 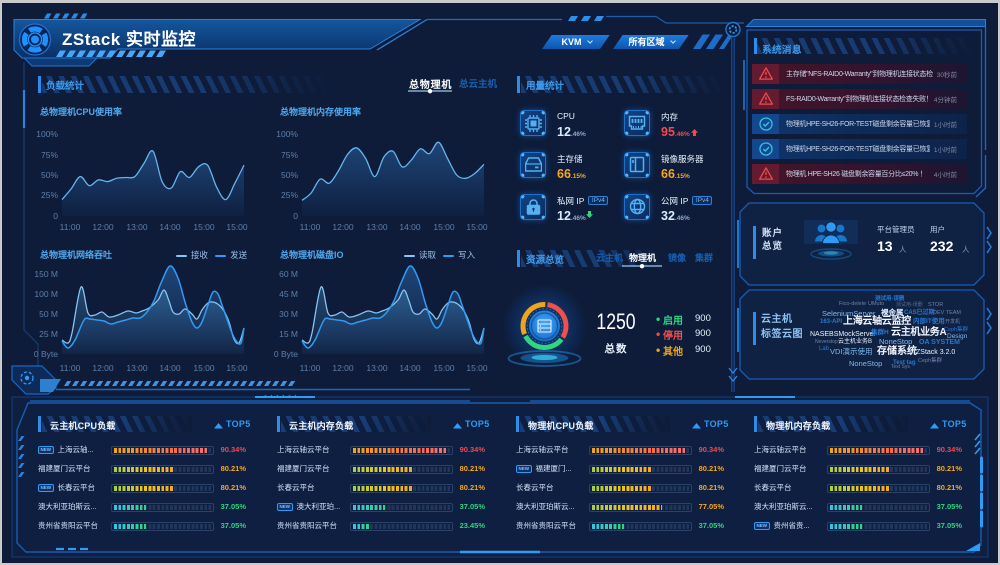 I want to click on svg-text: 45 M, so click(x=288, y=294).